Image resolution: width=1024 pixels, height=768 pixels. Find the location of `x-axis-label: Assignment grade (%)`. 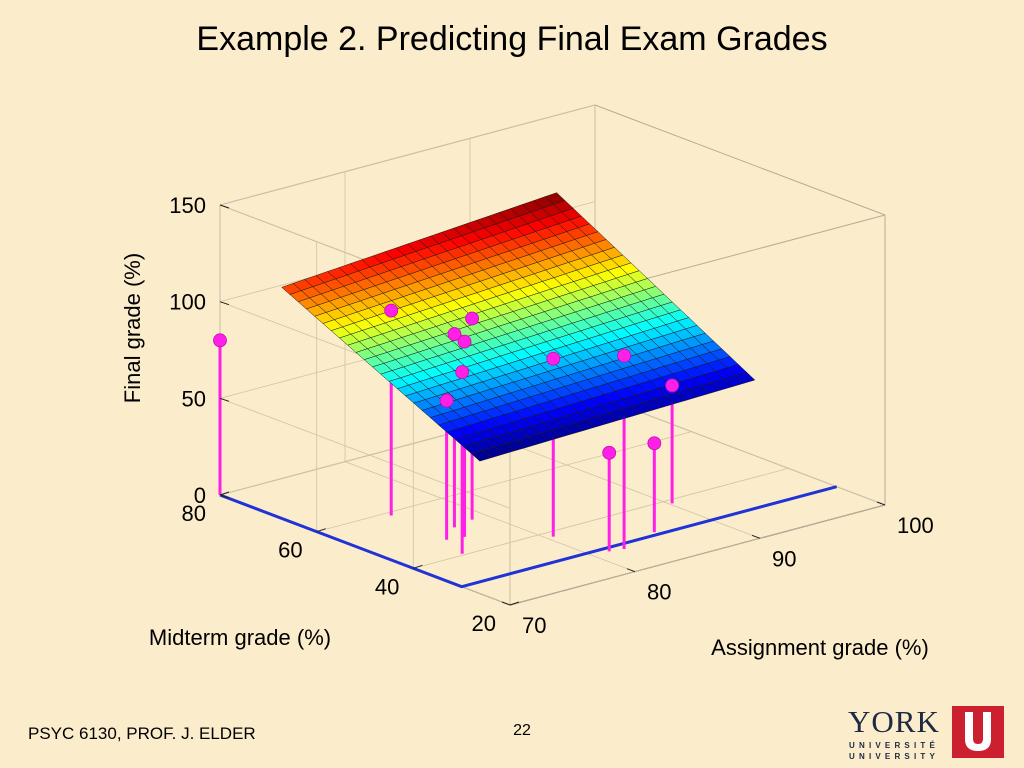

x-axis-label: Assignment grade (%) is located at coordinates (820, 647).